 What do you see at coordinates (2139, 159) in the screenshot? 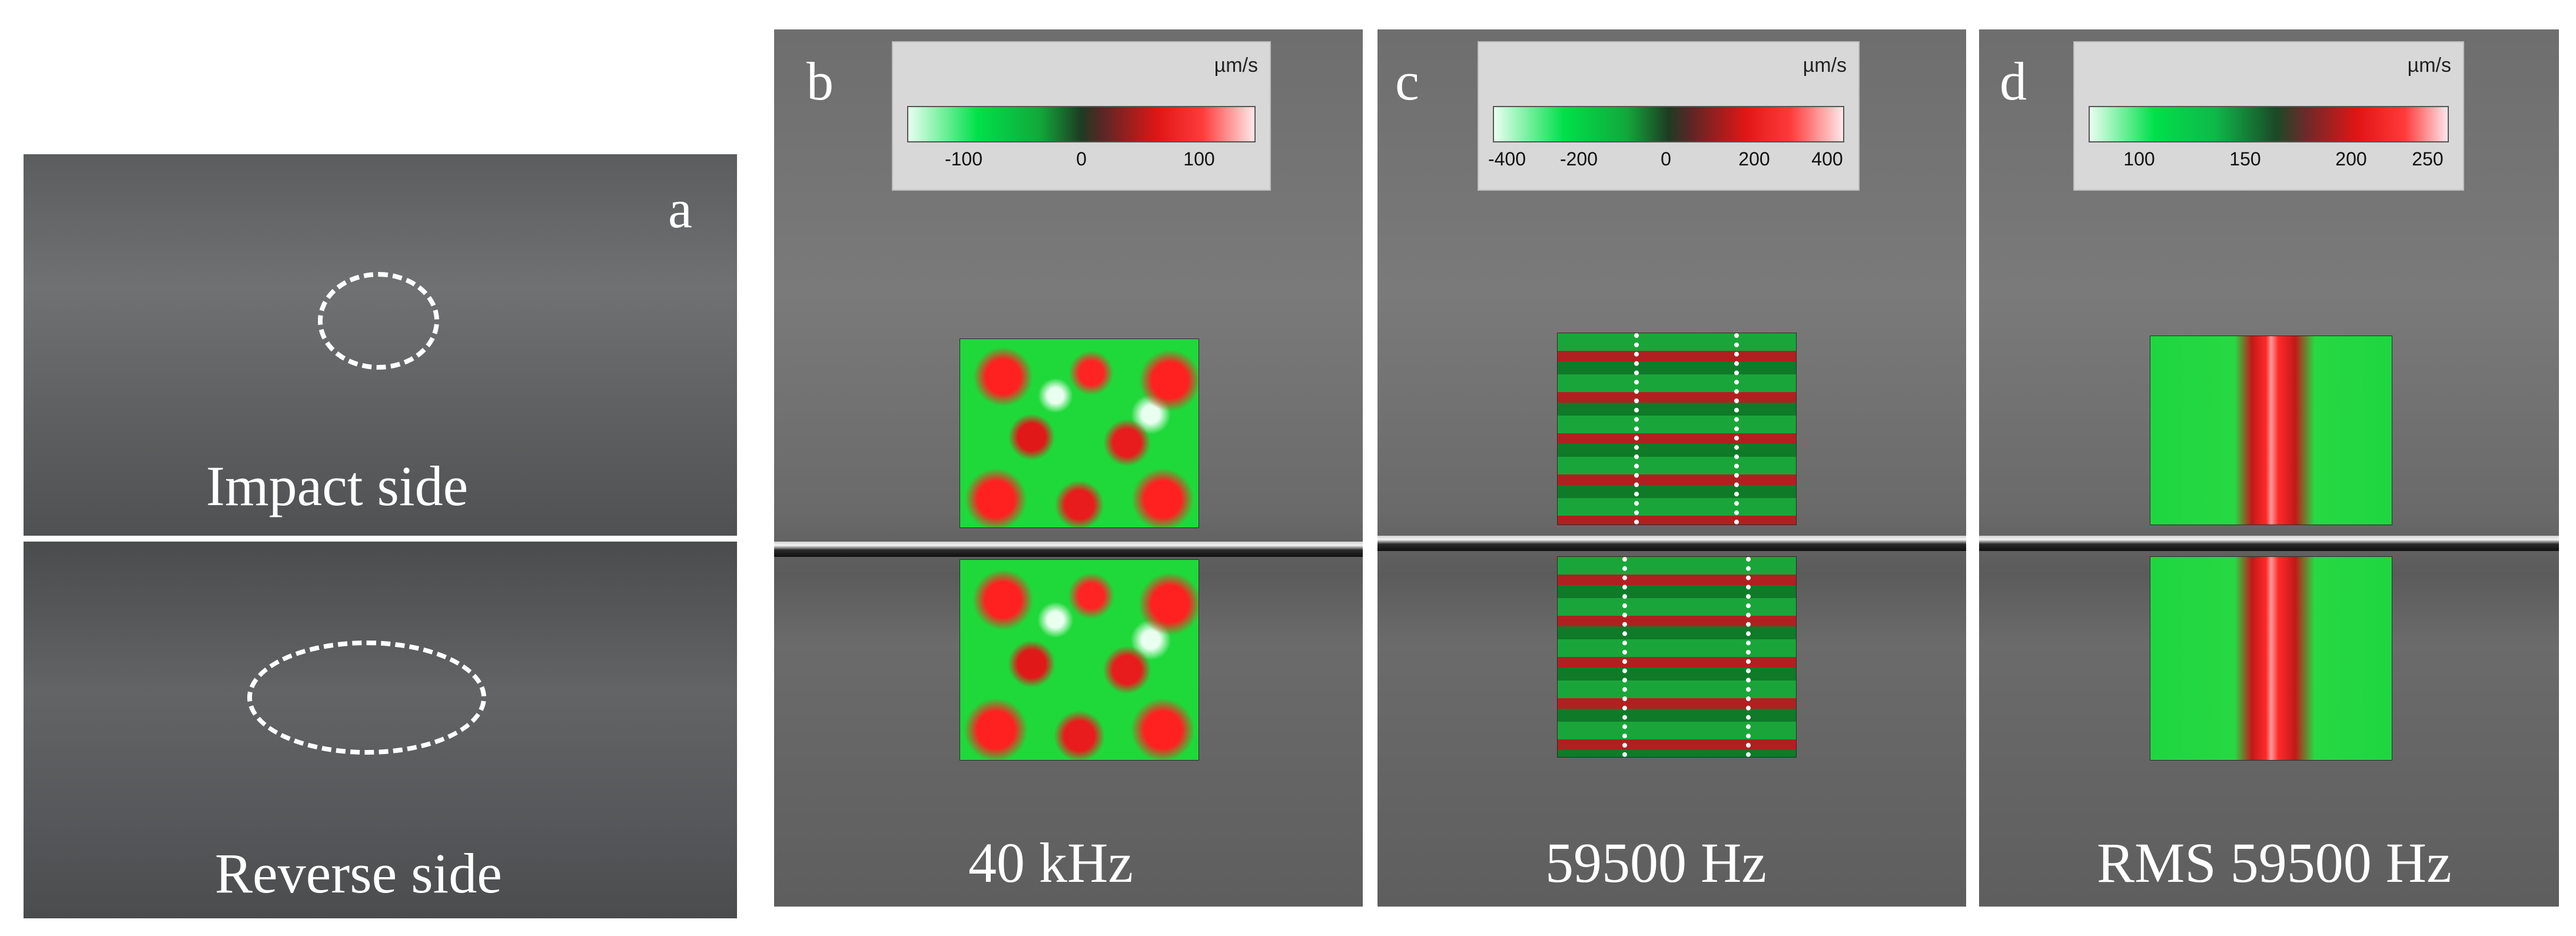
I see `scale-tick-d-0: 100` at bounding box center [2139, 159].